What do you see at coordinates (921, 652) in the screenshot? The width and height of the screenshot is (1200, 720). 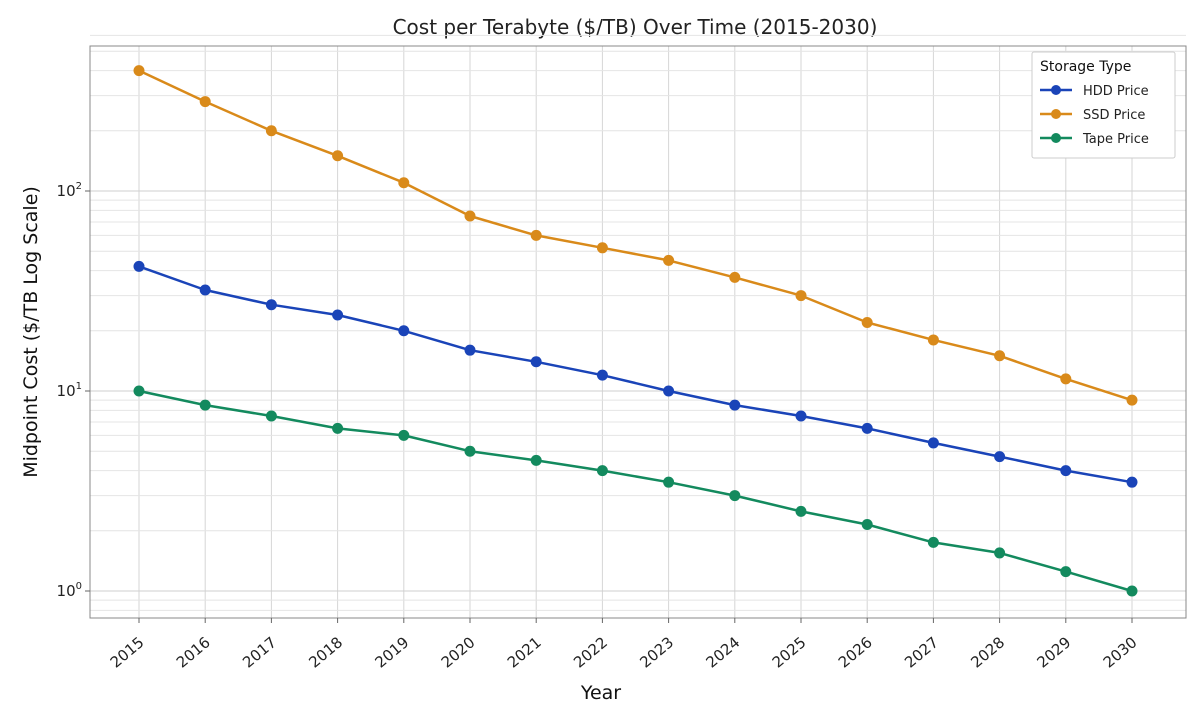 I see `x-tick-label: 2027` at bounding box center [921, 652].